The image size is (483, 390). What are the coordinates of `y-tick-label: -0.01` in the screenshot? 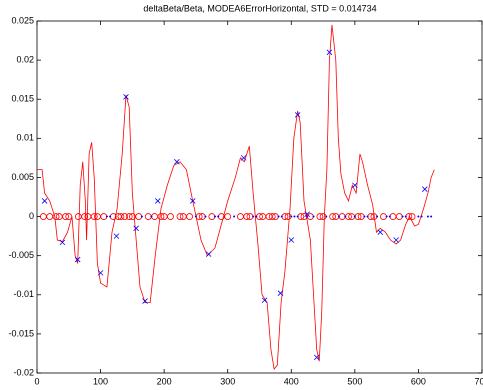 It's located at (23, 294).